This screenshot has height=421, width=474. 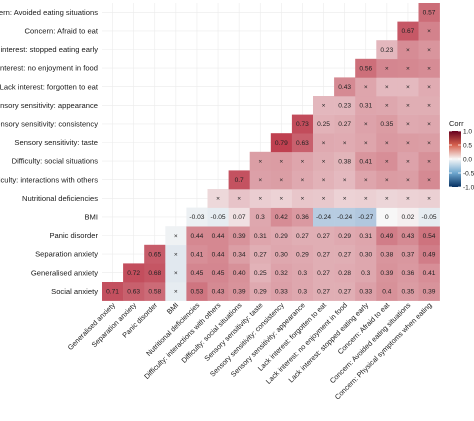 What do you see at coordinates (281, 273) in the screenshot?
I see `cell-value-label: 0.32` at bounding box center [281, 273].